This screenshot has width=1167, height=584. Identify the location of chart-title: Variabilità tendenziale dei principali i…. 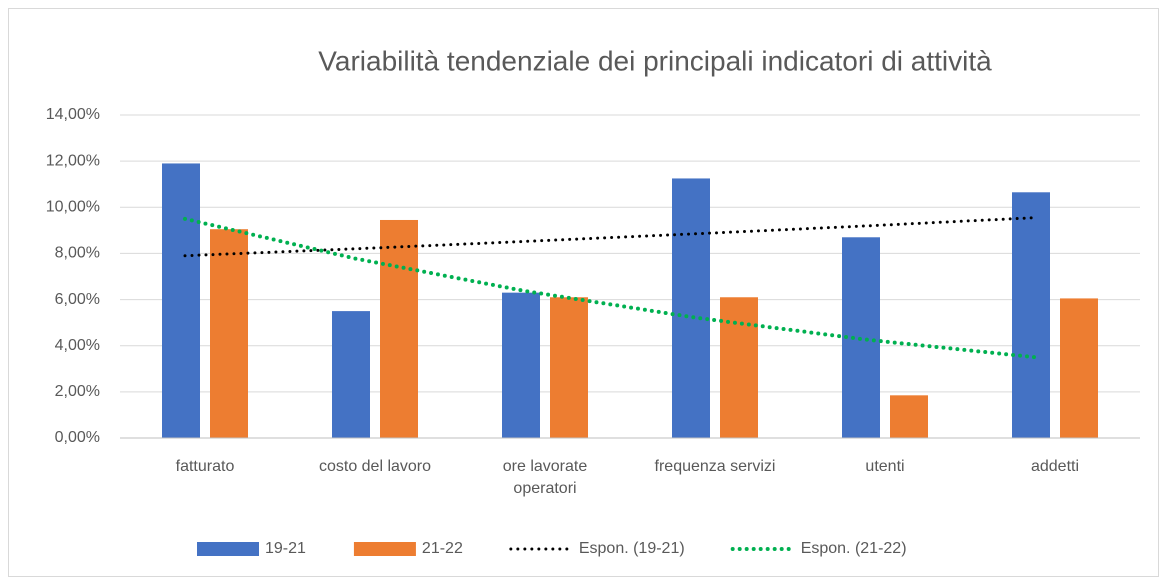
(655, 60).